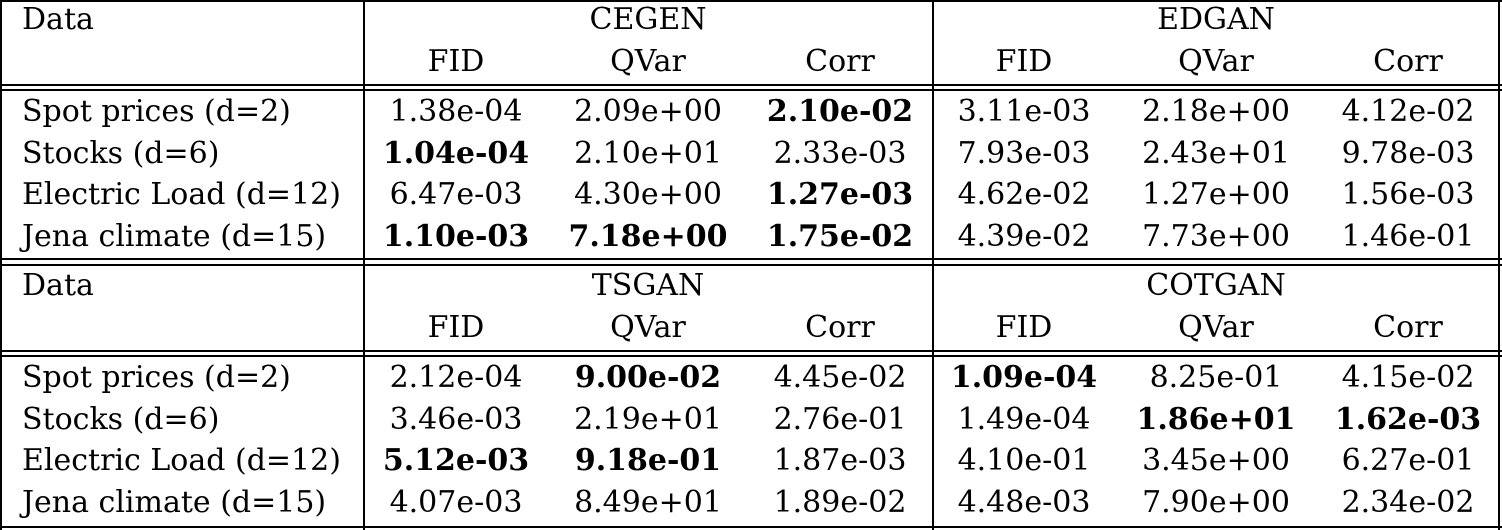 The width and height of the screenshot is (1502, 530). What do you see at coordinates (456, 236) in the screenshot?
I see `table-cell: 1.10e-03` at bounding box center [456, 236].